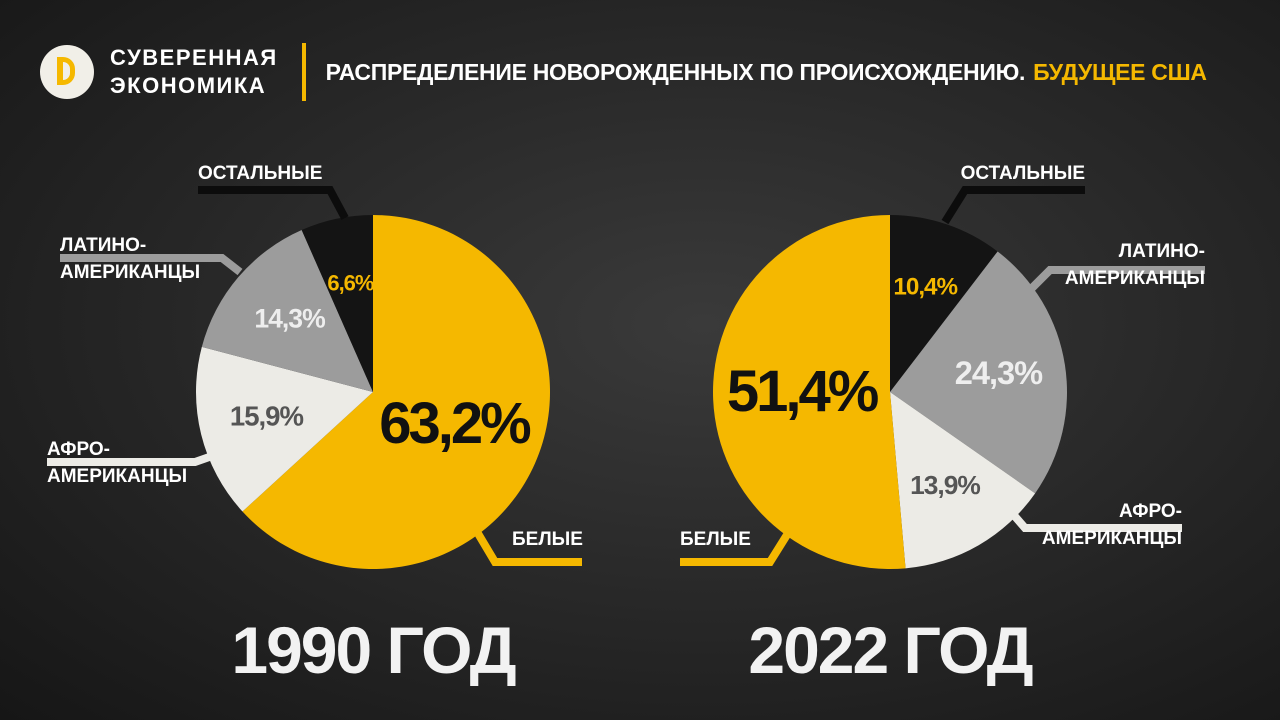 The image size is (1280, 720). What do you see at coordinates (67, 72) in the screenshot?
I see `logo` at bounding box center [67, 72].